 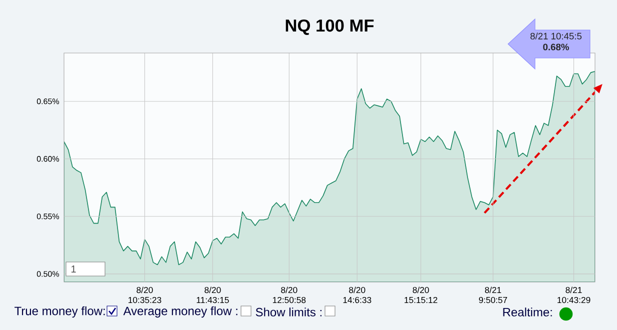 What do you see at coordinates (59, 312) in the screenshot?
I see `text: True money flow:` at bounding box center [59, 312].